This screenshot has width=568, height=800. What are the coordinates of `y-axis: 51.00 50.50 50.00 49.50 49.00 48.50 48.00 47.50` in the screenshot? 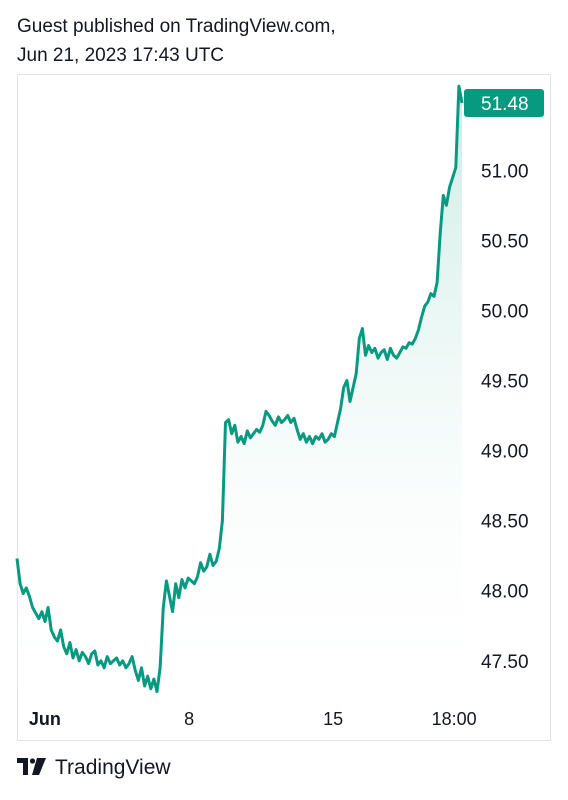 It's located at (505, 416).